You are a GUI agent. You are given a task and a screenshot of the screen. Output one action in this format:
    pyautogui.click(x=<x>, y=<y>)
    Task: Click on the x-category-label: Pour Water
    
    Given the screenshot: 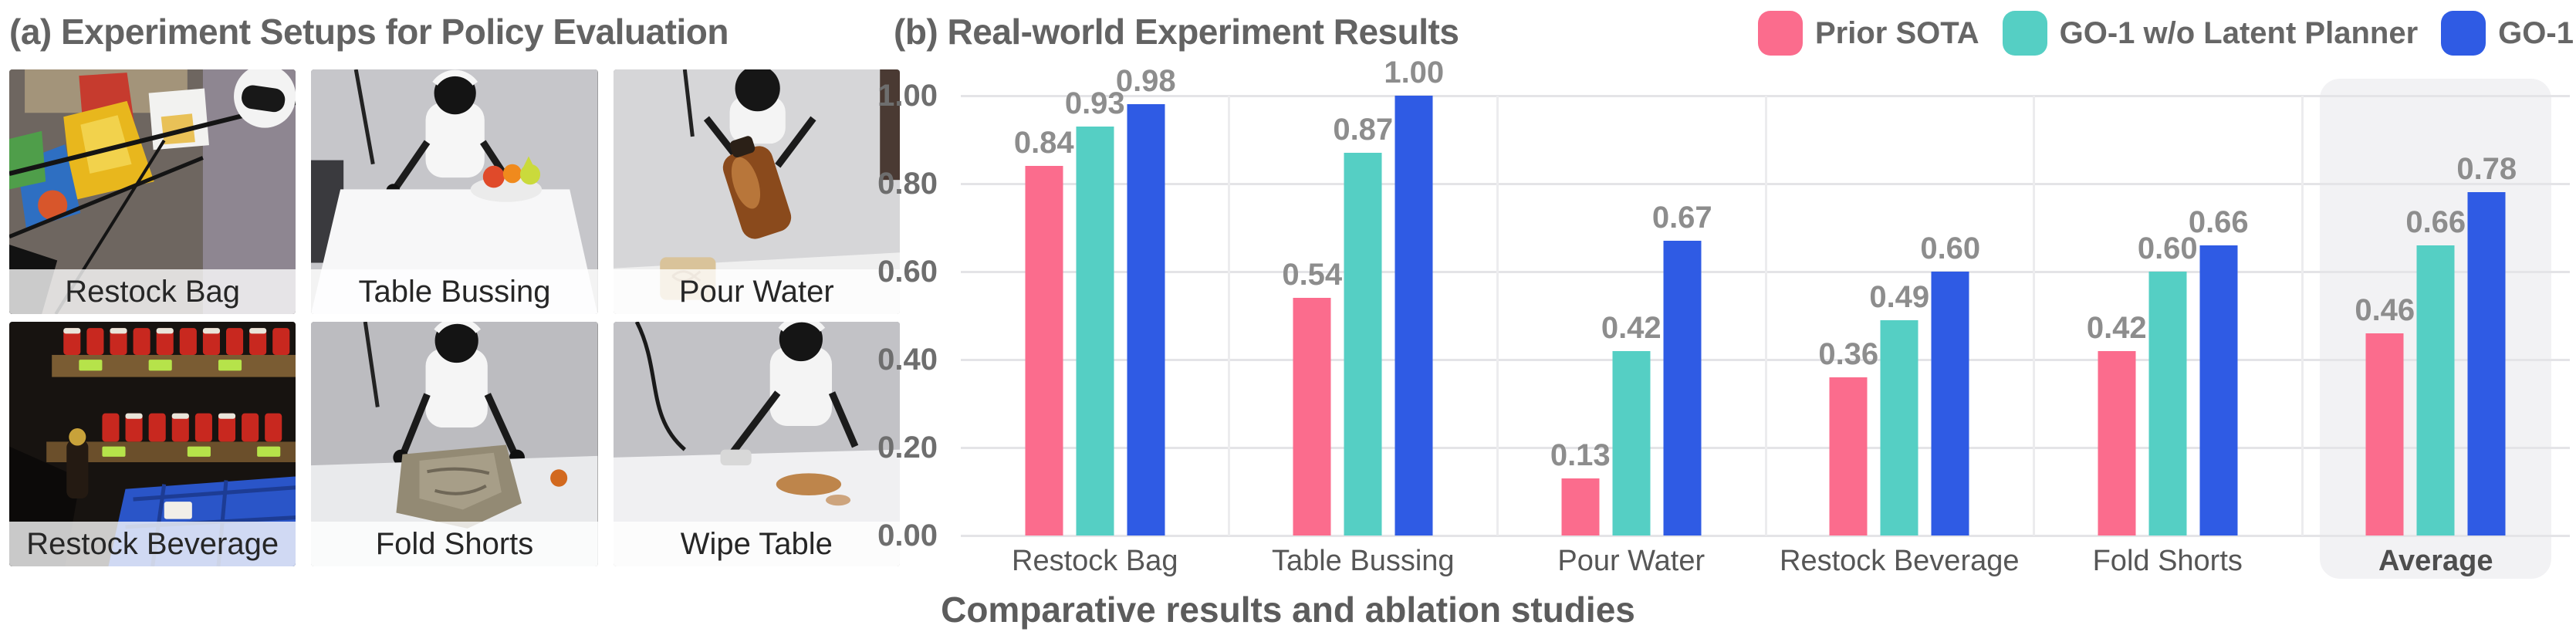 What is the action you would take?
    pyautogui.click(x=1631, y=561)
    